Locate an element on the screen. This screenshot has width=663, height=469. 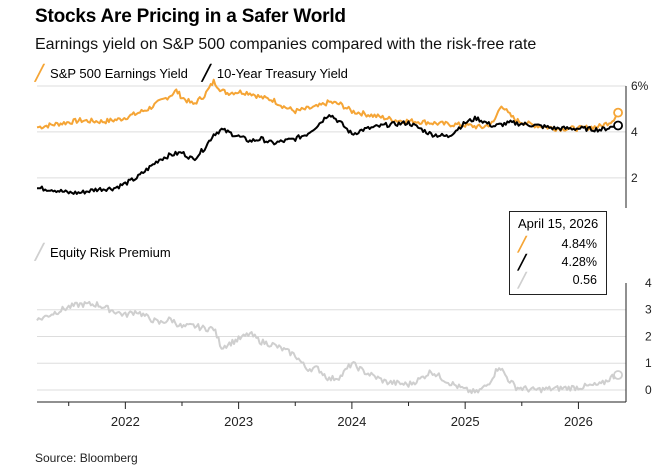
x-tick-label-2022: 2022 is located at coordinates (125, 421).